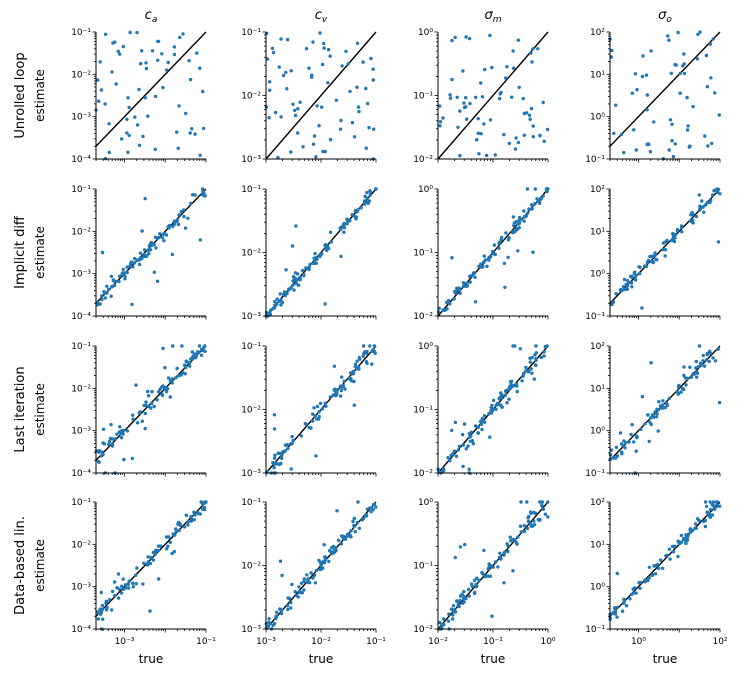 The image size is (748, 690). What do you see at coordinates (81, 232) in the screenshot?
I see `y-tick-label: 10⁻²` at bounding box center [81, 232].